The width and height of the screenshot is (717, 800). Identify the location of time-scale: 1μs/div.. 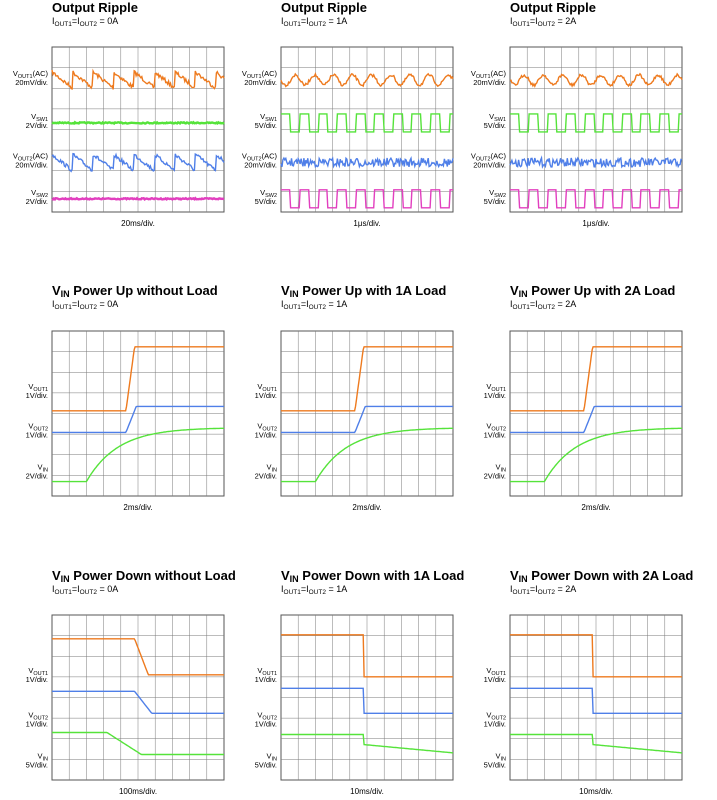
(595, 223).